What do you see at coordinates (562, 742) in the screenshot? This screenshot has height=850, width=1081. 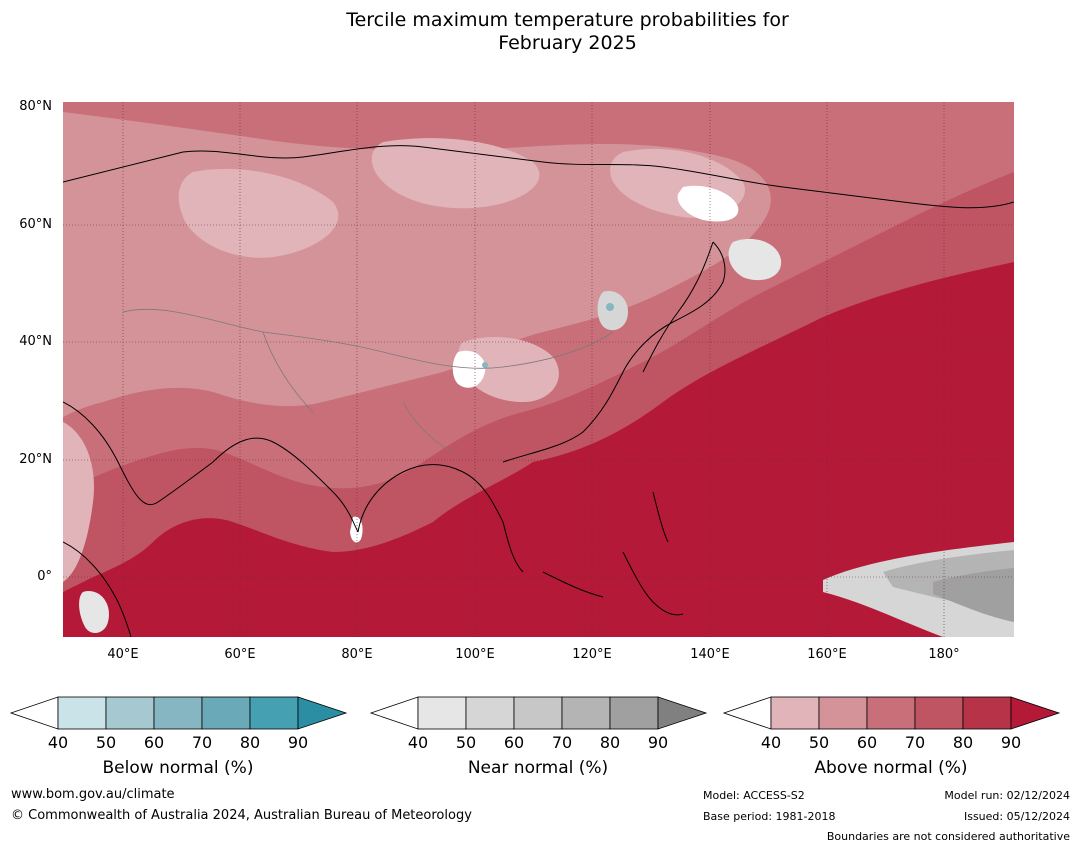 I see `tick-near-70: 70` at bounding box center [562, 742].